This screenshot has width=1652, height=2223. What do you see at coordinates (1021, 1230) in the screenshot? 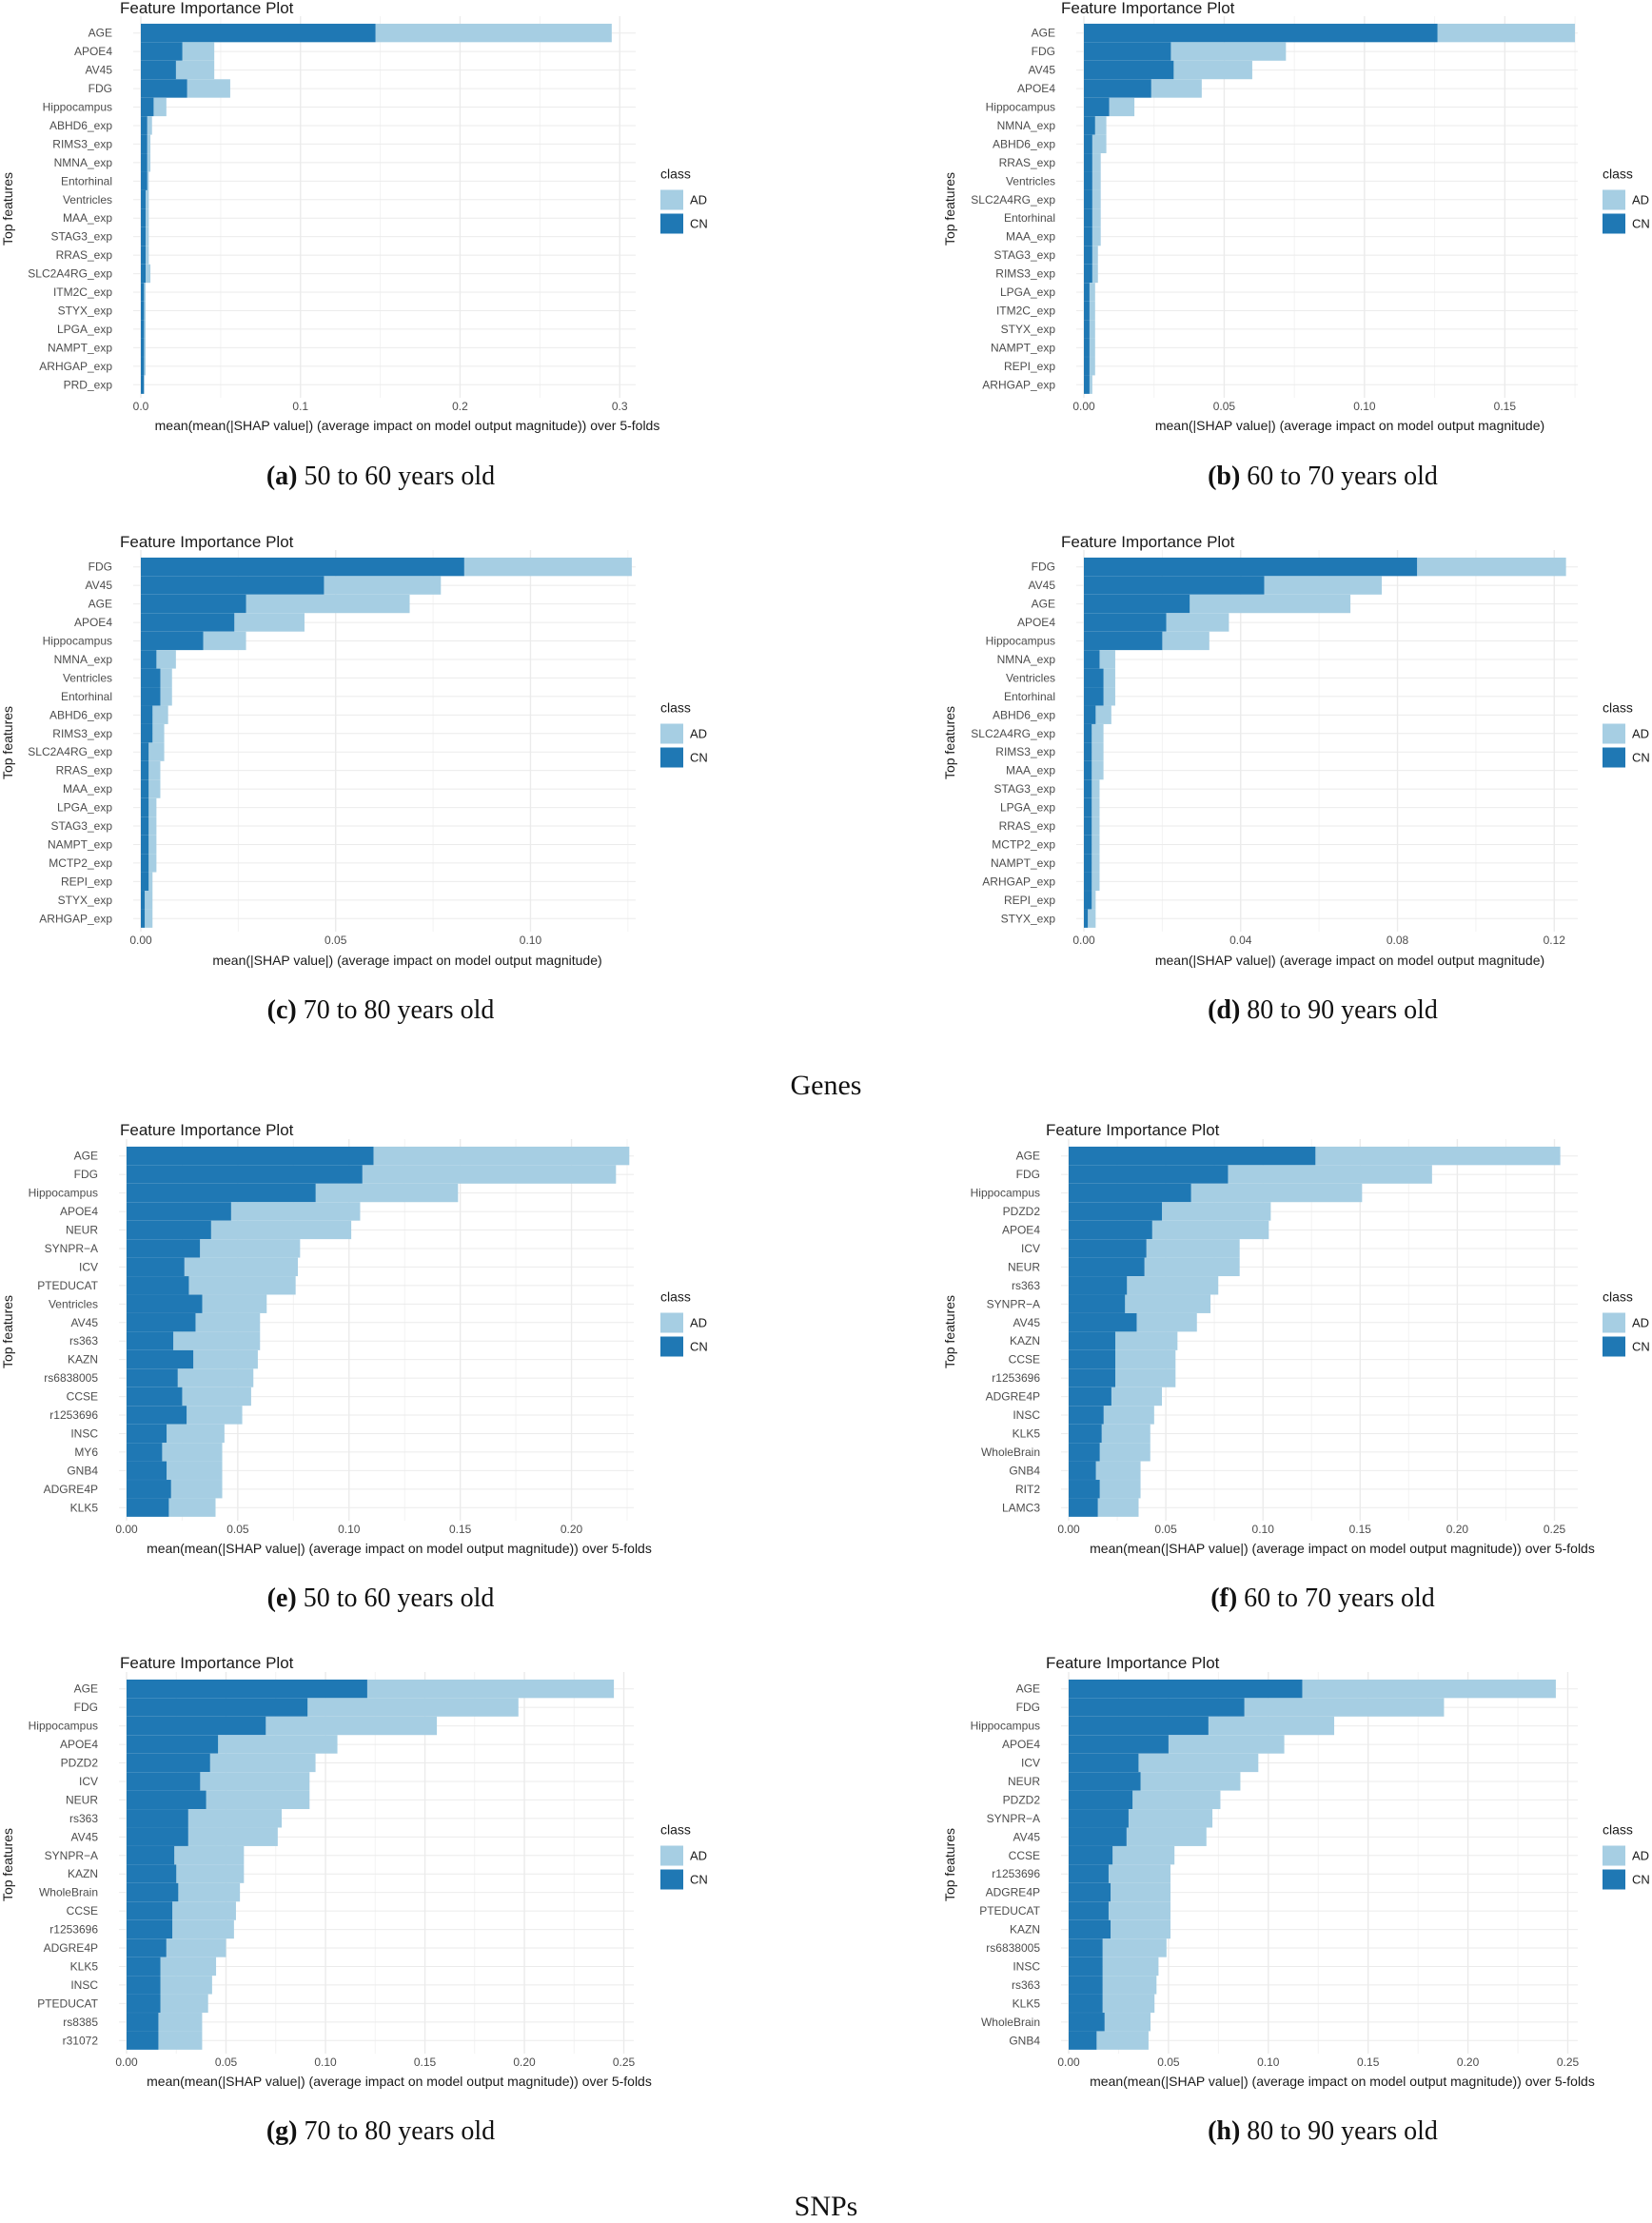
I see `feature-label-f-4: APOE4` at bounding box center [1021, 1230].